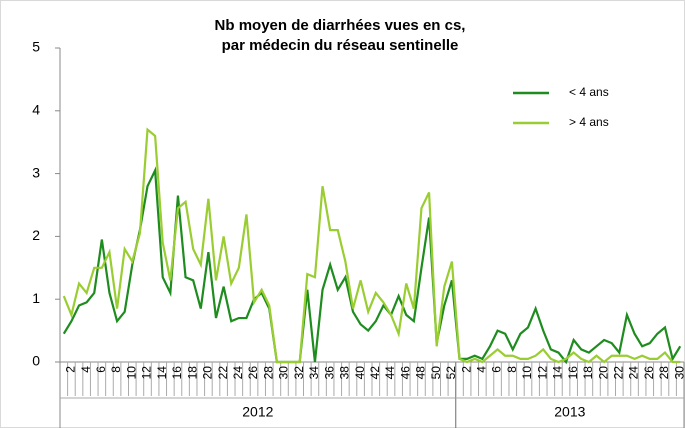 This screenshot has height=428, width=685. I want to click on legend-label: > 4 ans, so click(589, 122).